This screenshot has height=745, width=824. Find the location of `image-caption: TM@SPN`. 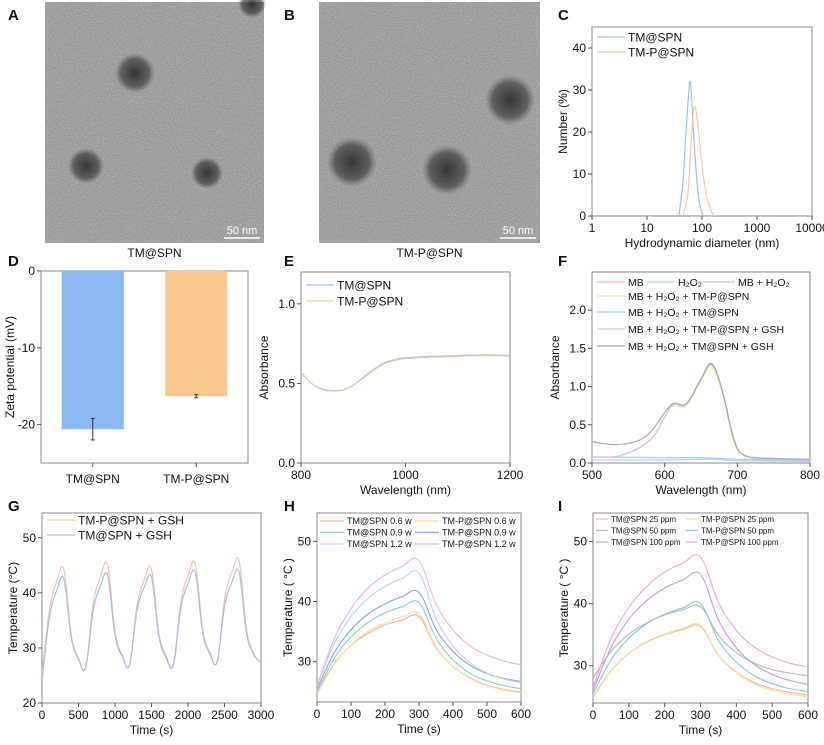

image-caption: TM@SPN is located at coordinates (154, 253).